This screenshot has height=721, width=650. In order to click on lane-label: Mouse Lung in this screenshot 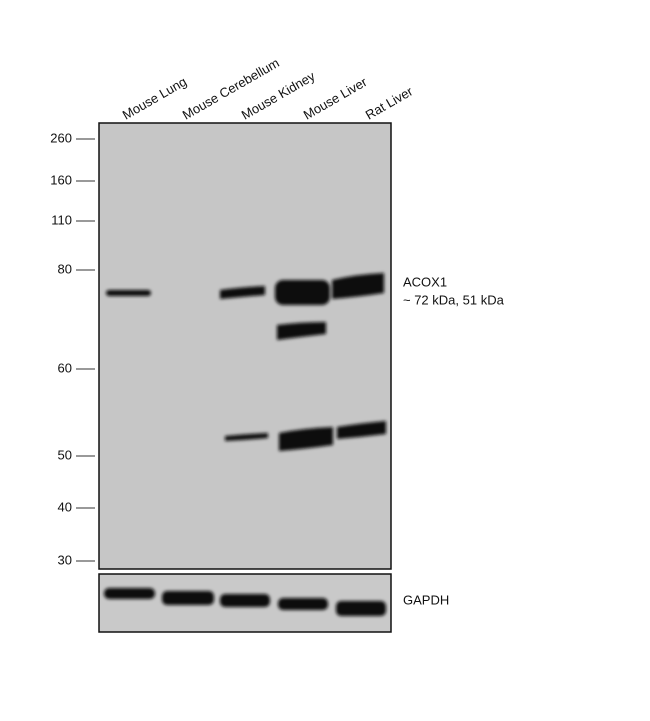, I will do `click(154, 98)`.